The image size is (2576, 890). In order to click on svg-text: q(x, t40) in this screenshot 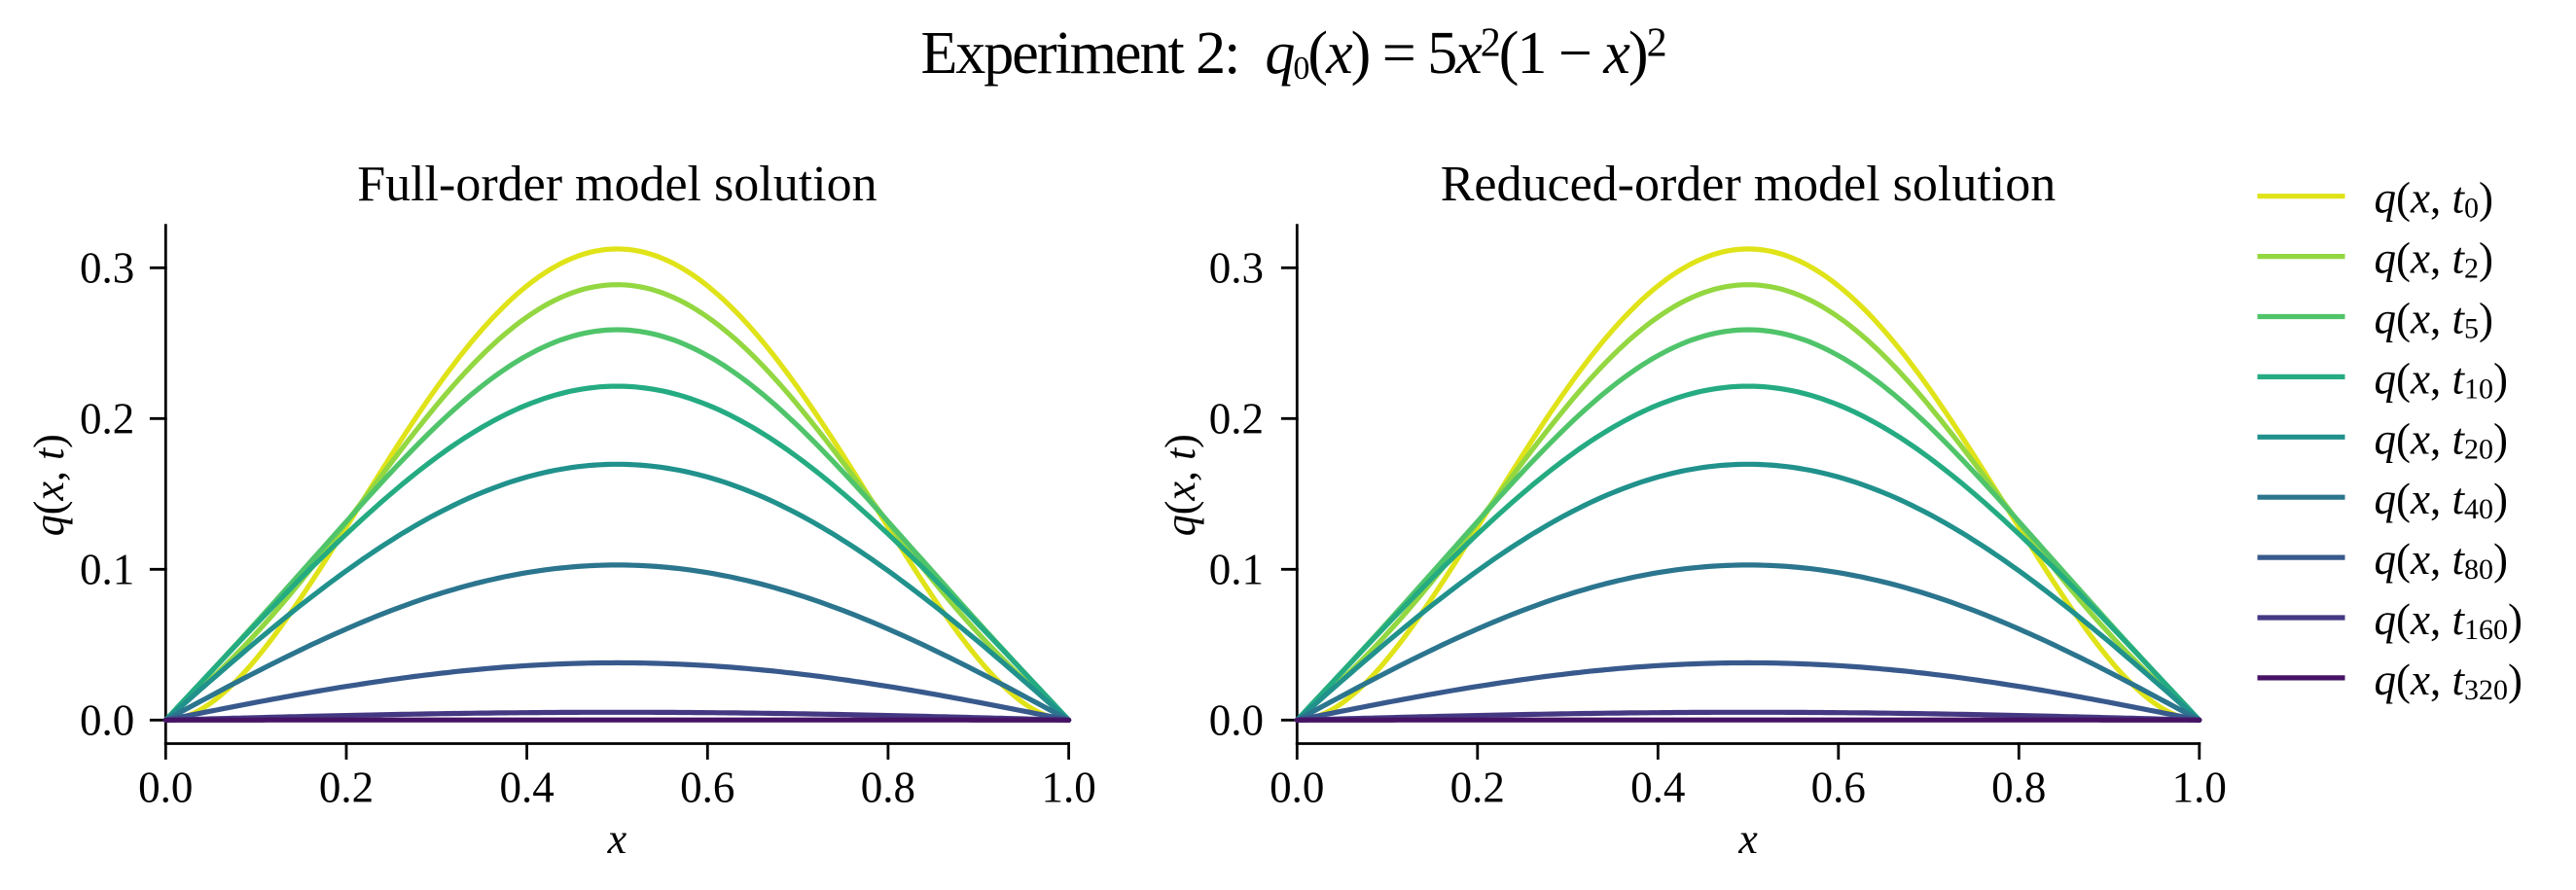, I will do `click(2442, 500)`.